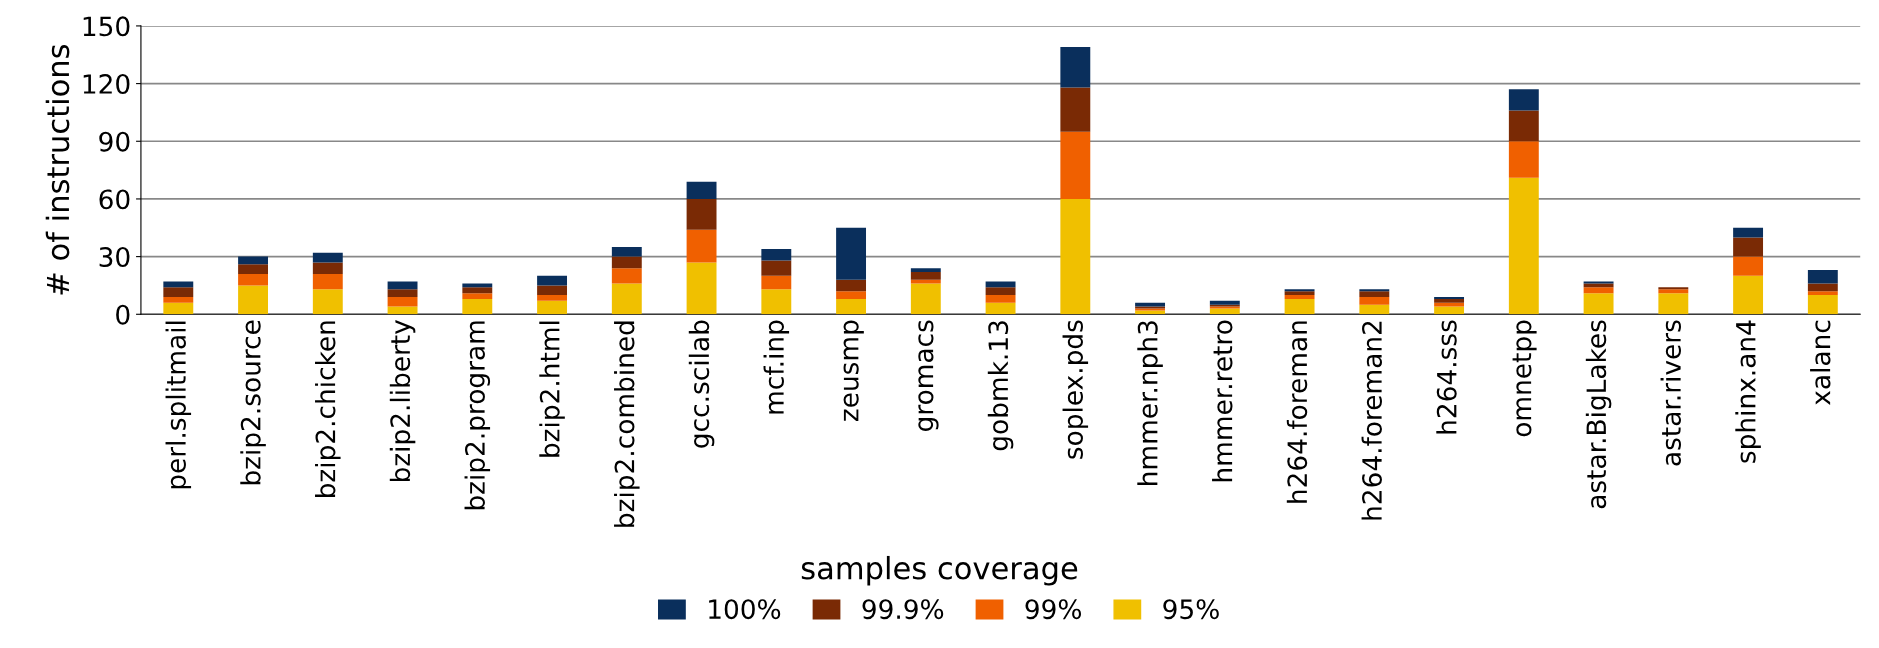 This screenshot has width=1879, height=648. What do you see at coordinates (928, 375) in the screenshot?
I see `x-tick-label: gromacs` at bounding box center [928, 375].